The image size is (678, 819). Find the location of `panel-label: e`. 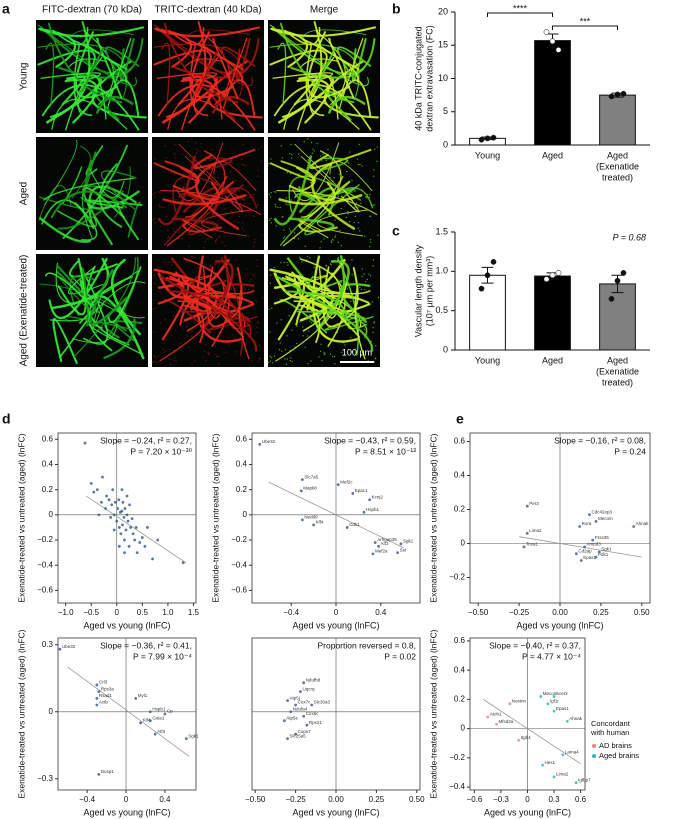

panel-label: e is located at coordinates (460, 419).